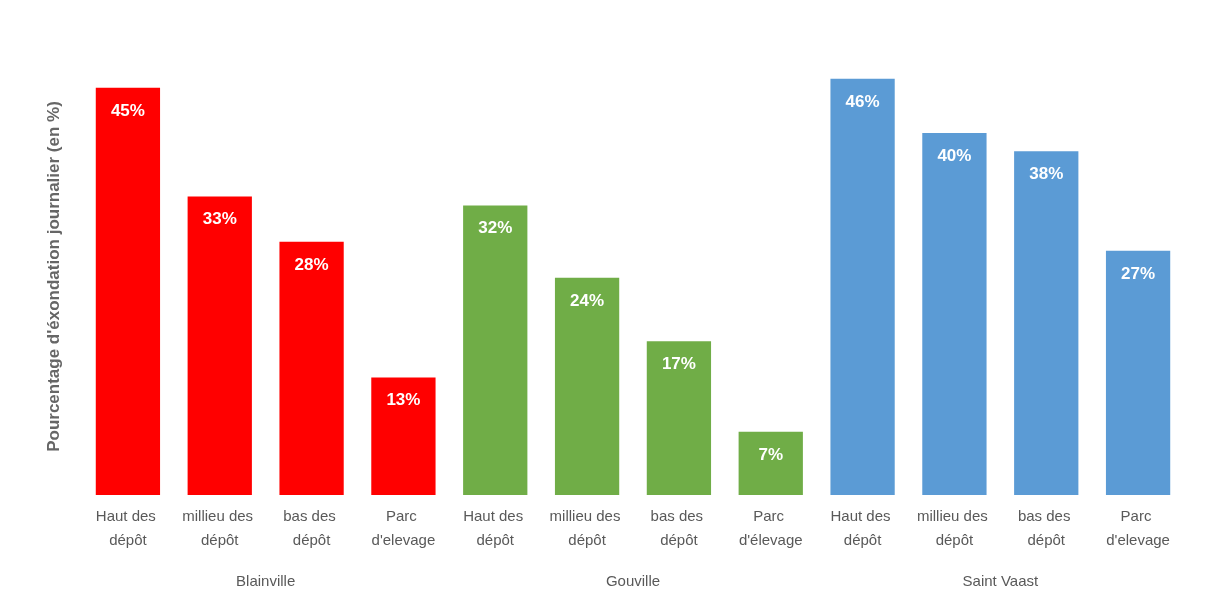 The width and height of the screenshot is (1206, 603). What do you see at coordinates (266, 580) in the screenshot?
I see `text: Blainville` at bounding box center [266, 580].